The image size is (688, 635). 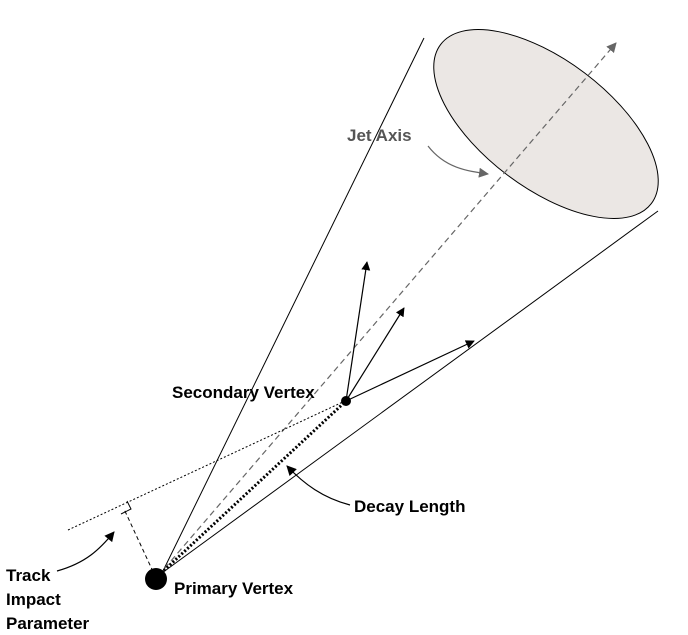 I want to click on decay-length-callout-curve, so click(x=318, y=485).